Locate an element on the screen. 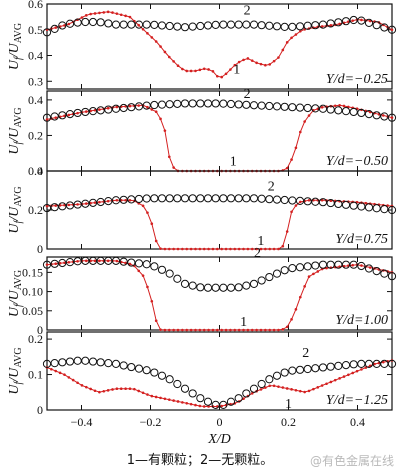 Image resolution: width=400 pixels, height=471 pixels. y-axis-label-sub2: AVG is located at coordinates (18, 33).